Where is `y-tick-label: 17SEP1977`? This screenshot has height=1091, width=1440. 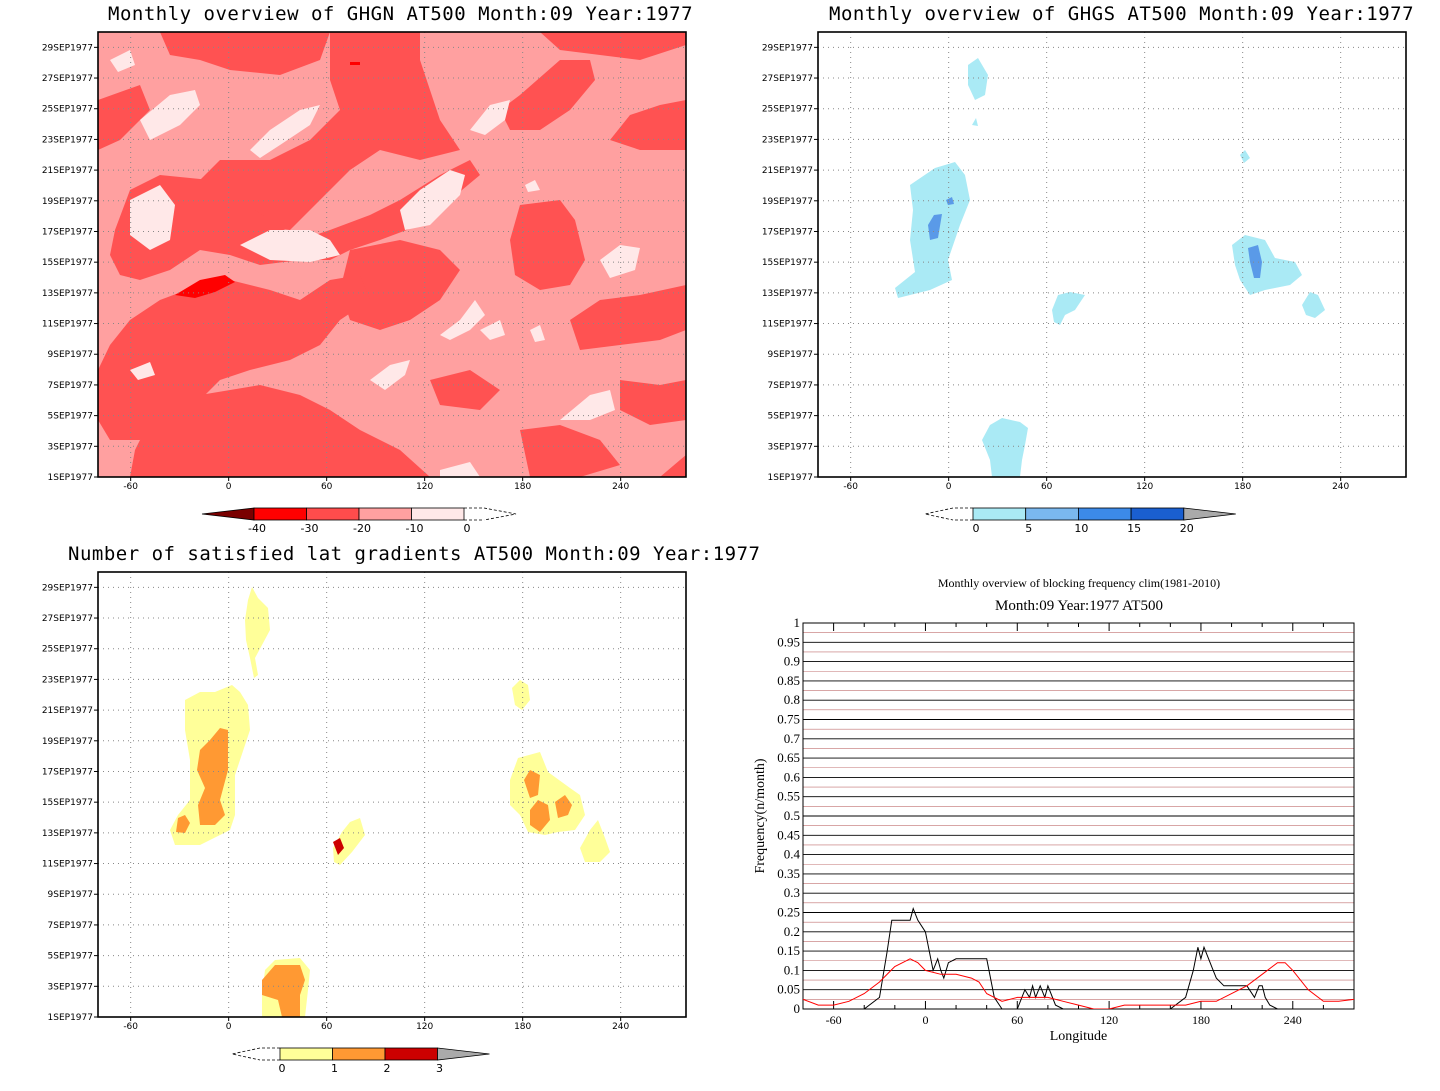 y-tick-label: 17SEP1977 is located at coordinates (67, 232).